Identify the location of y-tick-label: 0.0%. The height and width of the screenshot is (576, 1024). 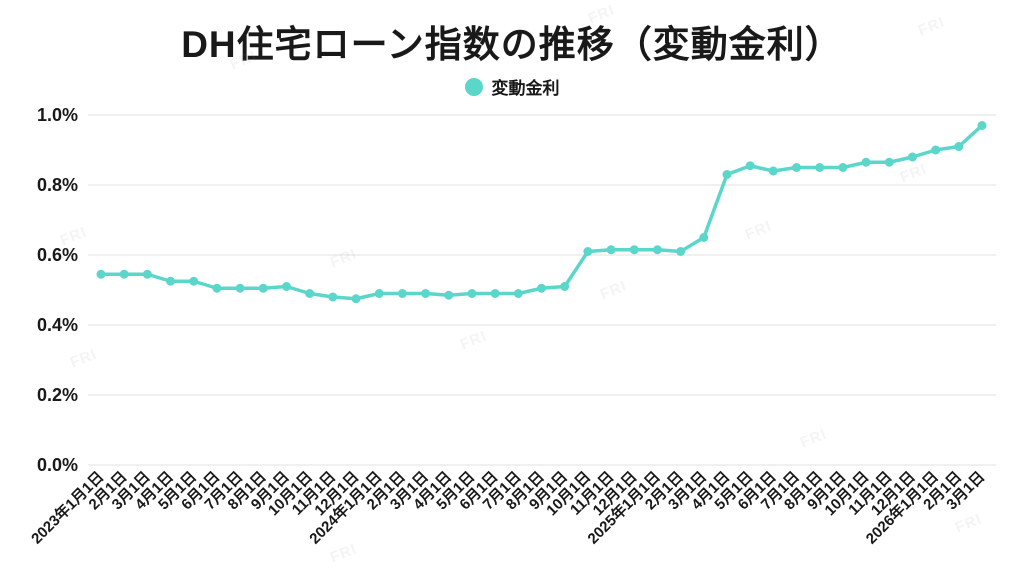
(57, 465).